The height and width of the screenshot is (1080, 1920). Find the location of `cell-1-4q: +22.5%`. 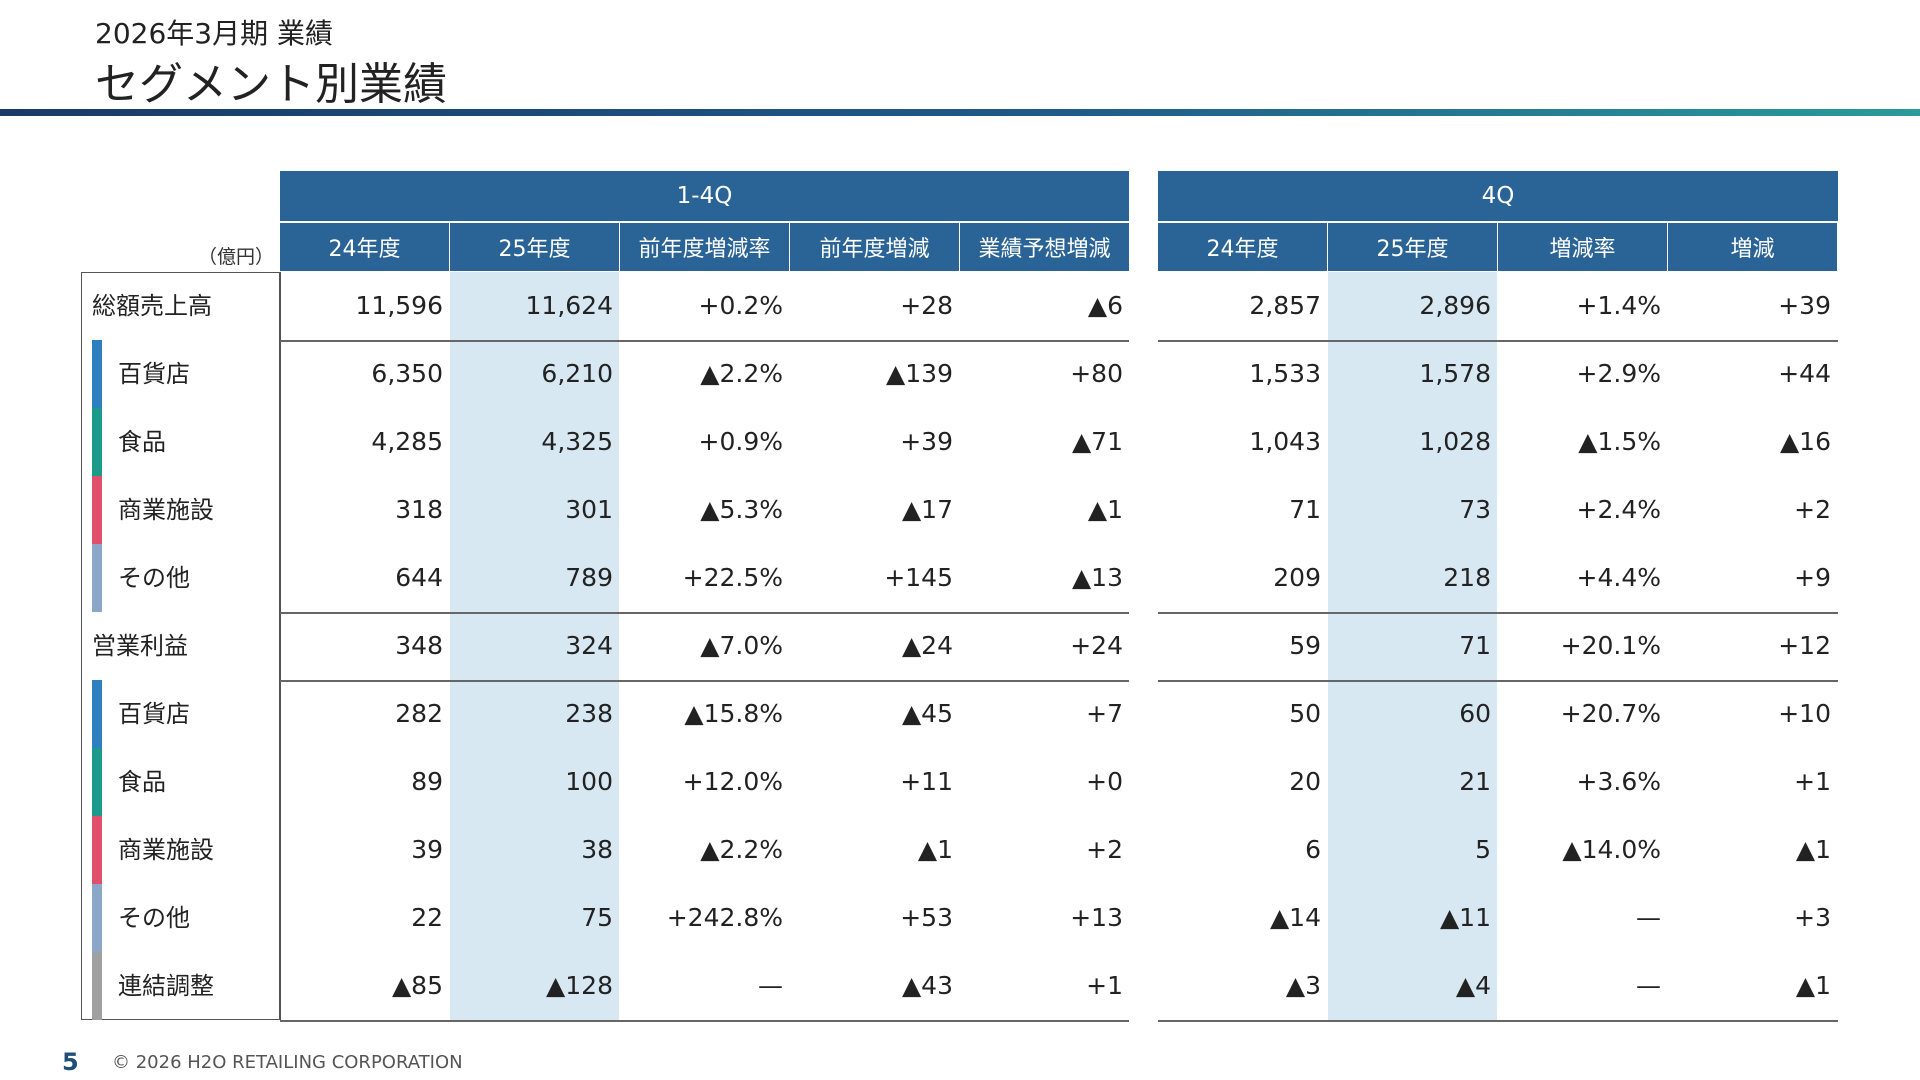

cell-1-4q: +22.5% is located at coordinates (732, 577).